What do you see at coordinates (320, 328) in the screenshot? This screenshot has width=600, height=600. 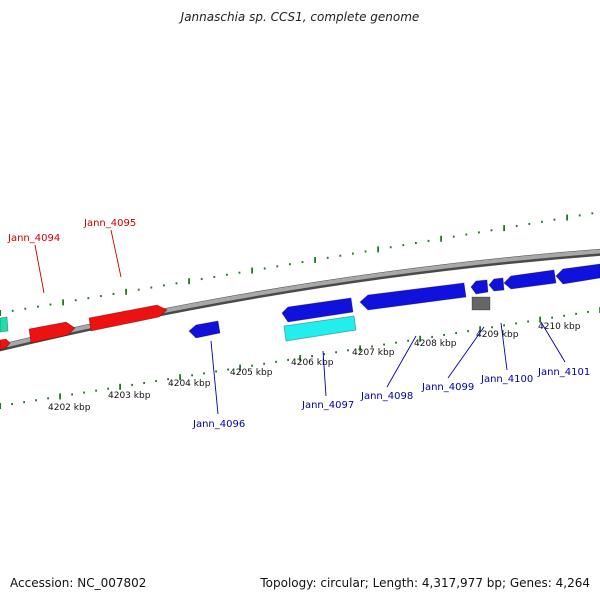 I see `gene-arrow-cyan` at bounding box center [320, 328].